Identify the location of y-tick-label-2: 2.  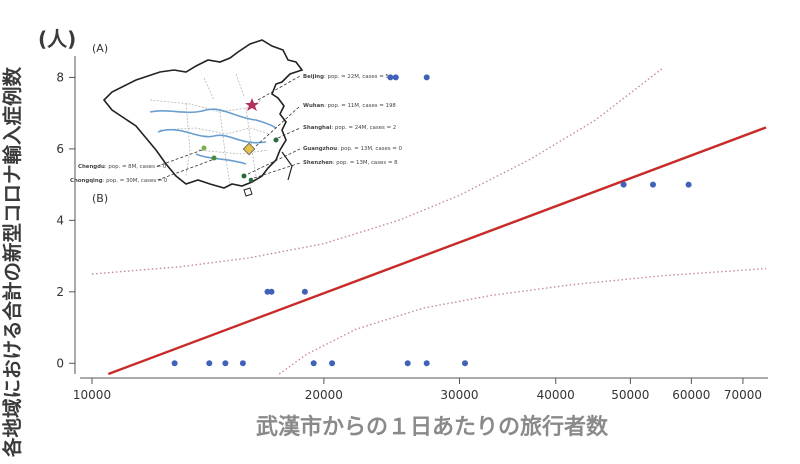
(60, 292).